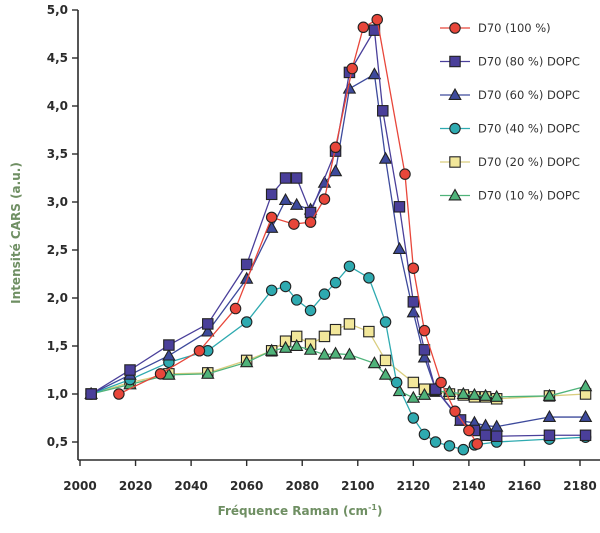 This screenshot has width=600, height=533. What do you see at coordinates (529, 129) in the screenshot?
I see `legend-label: D70 (40 %) DOPC` at bounding box center [529, 129].